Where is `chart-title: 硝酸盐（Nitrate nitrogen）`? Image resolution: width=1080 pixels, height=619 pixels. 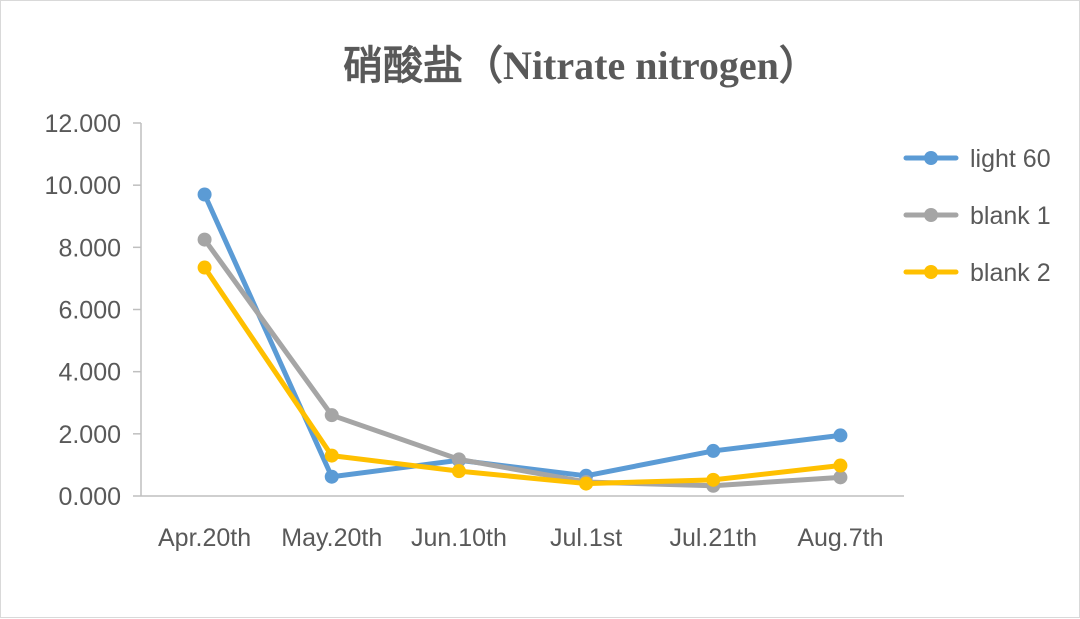 chart-title: 硝酸盐（Nitrate nitrogen） is located at coordinates (581, 65).